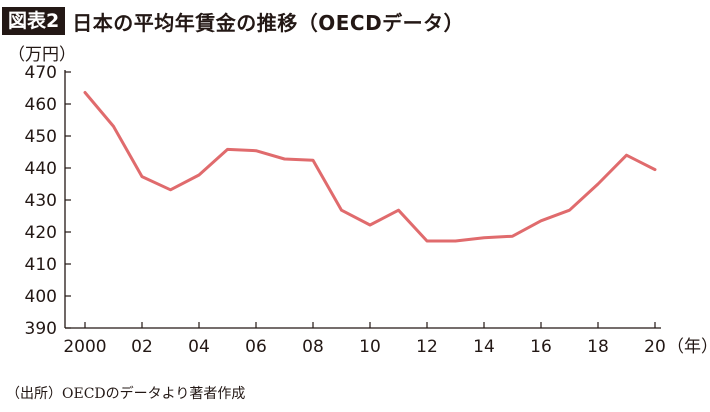 The image size is (710, 412). What do you see at coordinates (598, 347) in the screenshot?
I see `x-tick-label: 18` at bounding box center [598, 347].